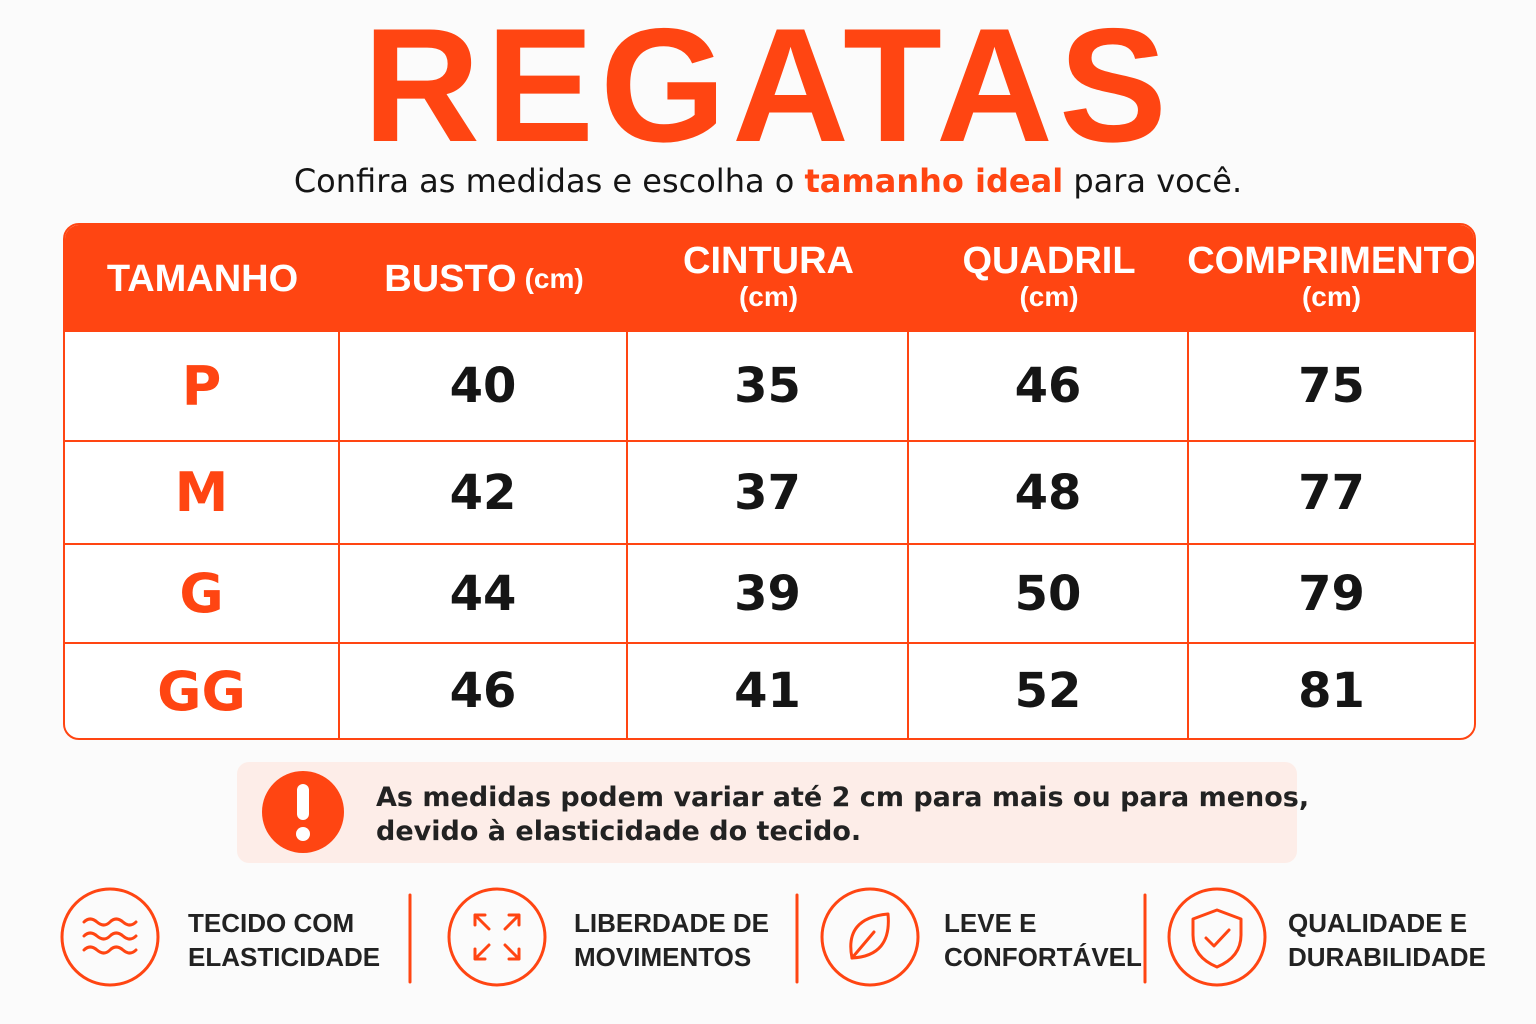 This screenshot has width=1536, height=1024. Describe the element at coordinates (202, 691) in the screenshot. I see `size-cell: GG` at that location.